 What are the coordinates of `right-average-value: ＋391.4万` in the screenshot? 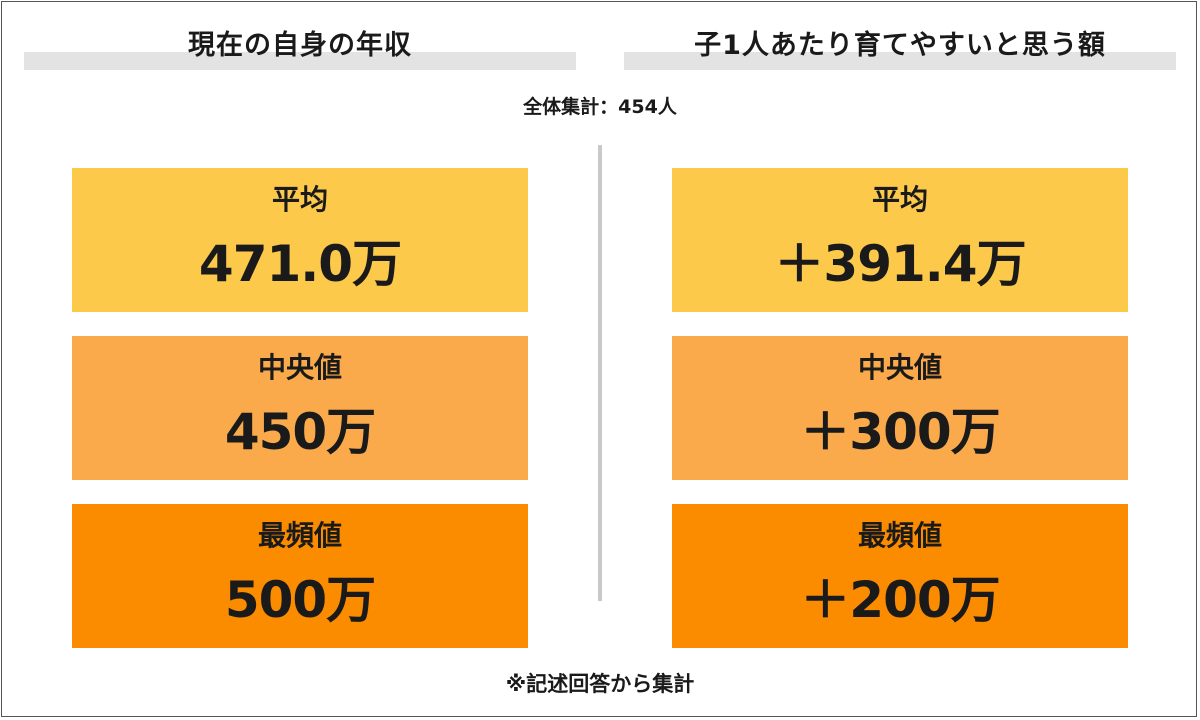 It's located at (900, 264).